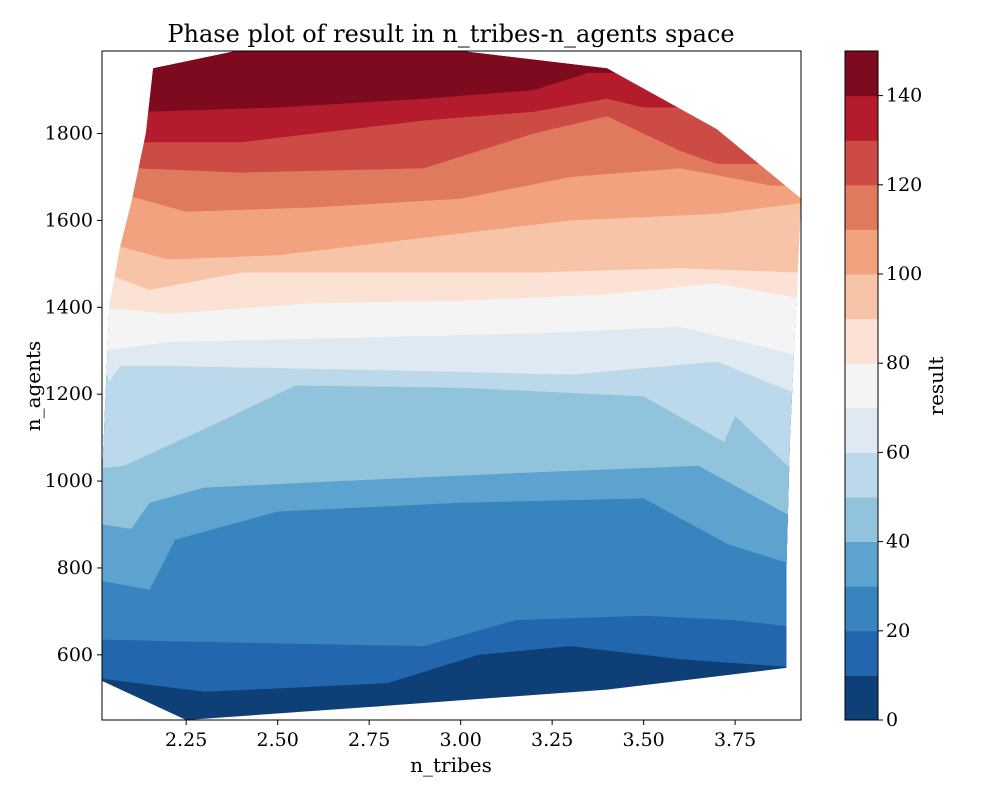  I want to click on y-tick-label: 1400, so click(69, 307).